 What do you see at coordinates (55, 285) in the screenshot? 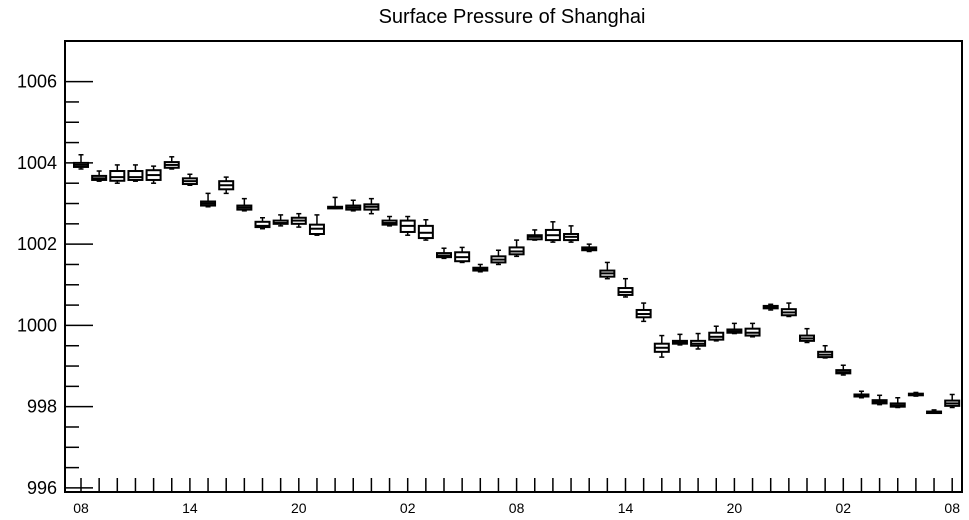
I see `y-axis: 996 998 1000 1002 1004 1006` at bounding box center [55, 285].